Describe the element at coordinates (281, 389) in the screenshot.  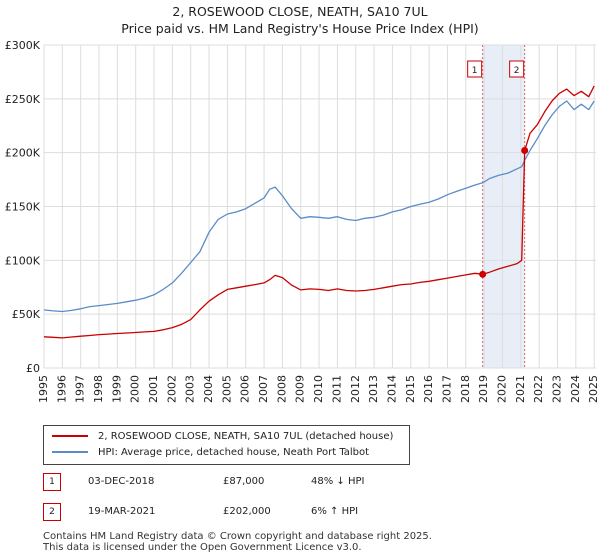
I see `x-tick-label: 2008` at that location.